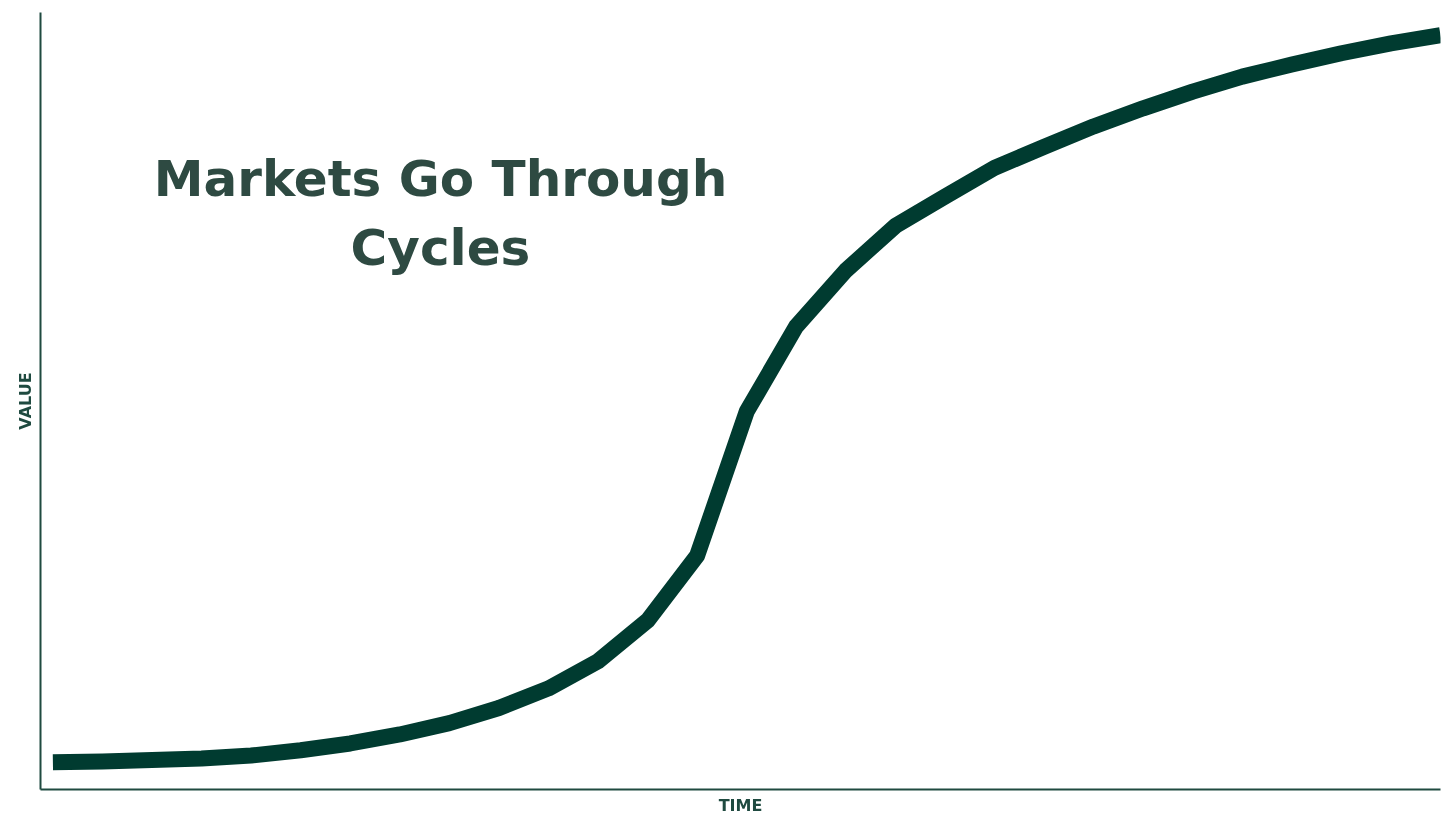  What do you see at coordinates (25, 401) in the screenshot?
I see `y-axis-title: VALUE` at bounding box center [25, 401].